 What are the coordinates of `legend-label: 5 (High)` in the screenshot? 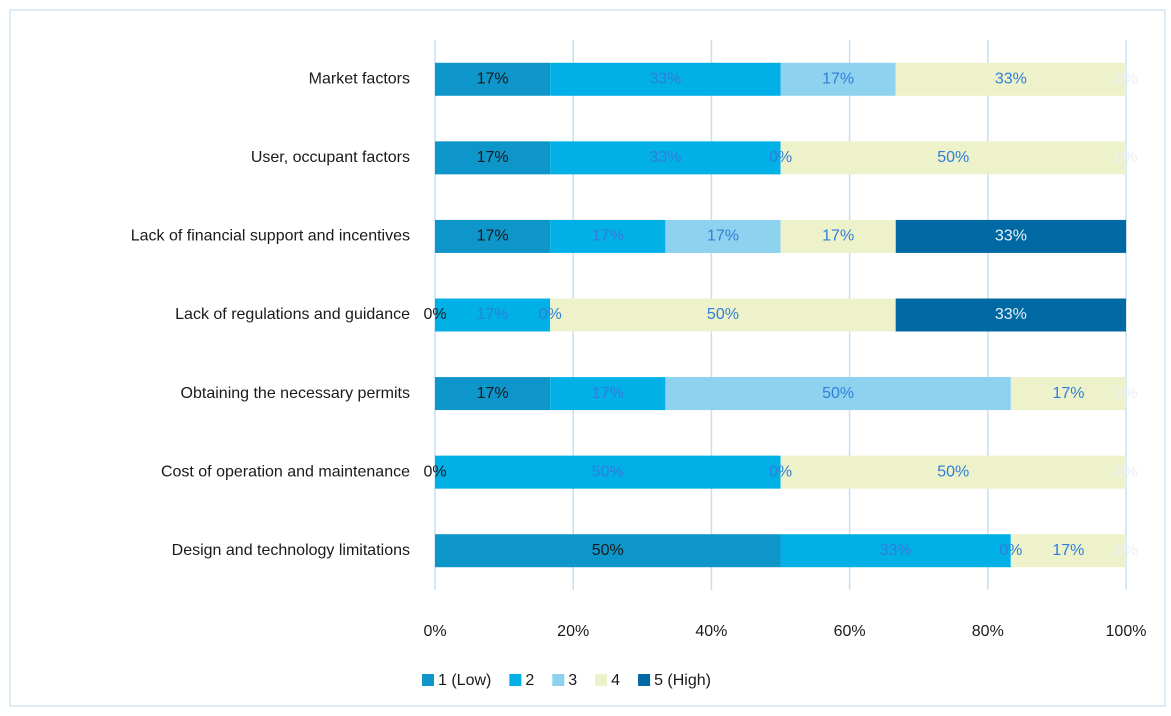 It's located at (682, 680).